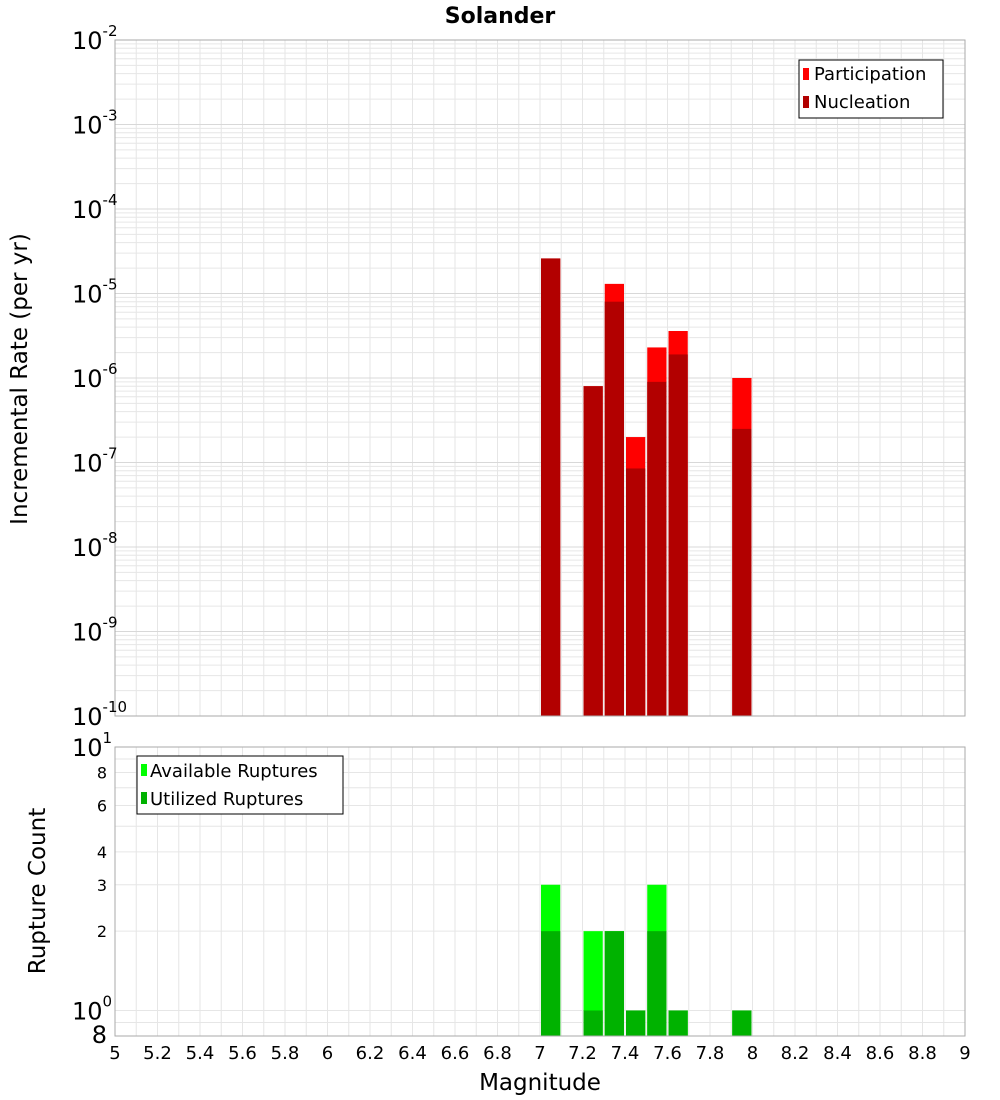 This screenshot has width=1000, height=1100. Describe the element at coordinates (539, 1053) in the screenshot. I see `x-tick-label: 7` at that location.